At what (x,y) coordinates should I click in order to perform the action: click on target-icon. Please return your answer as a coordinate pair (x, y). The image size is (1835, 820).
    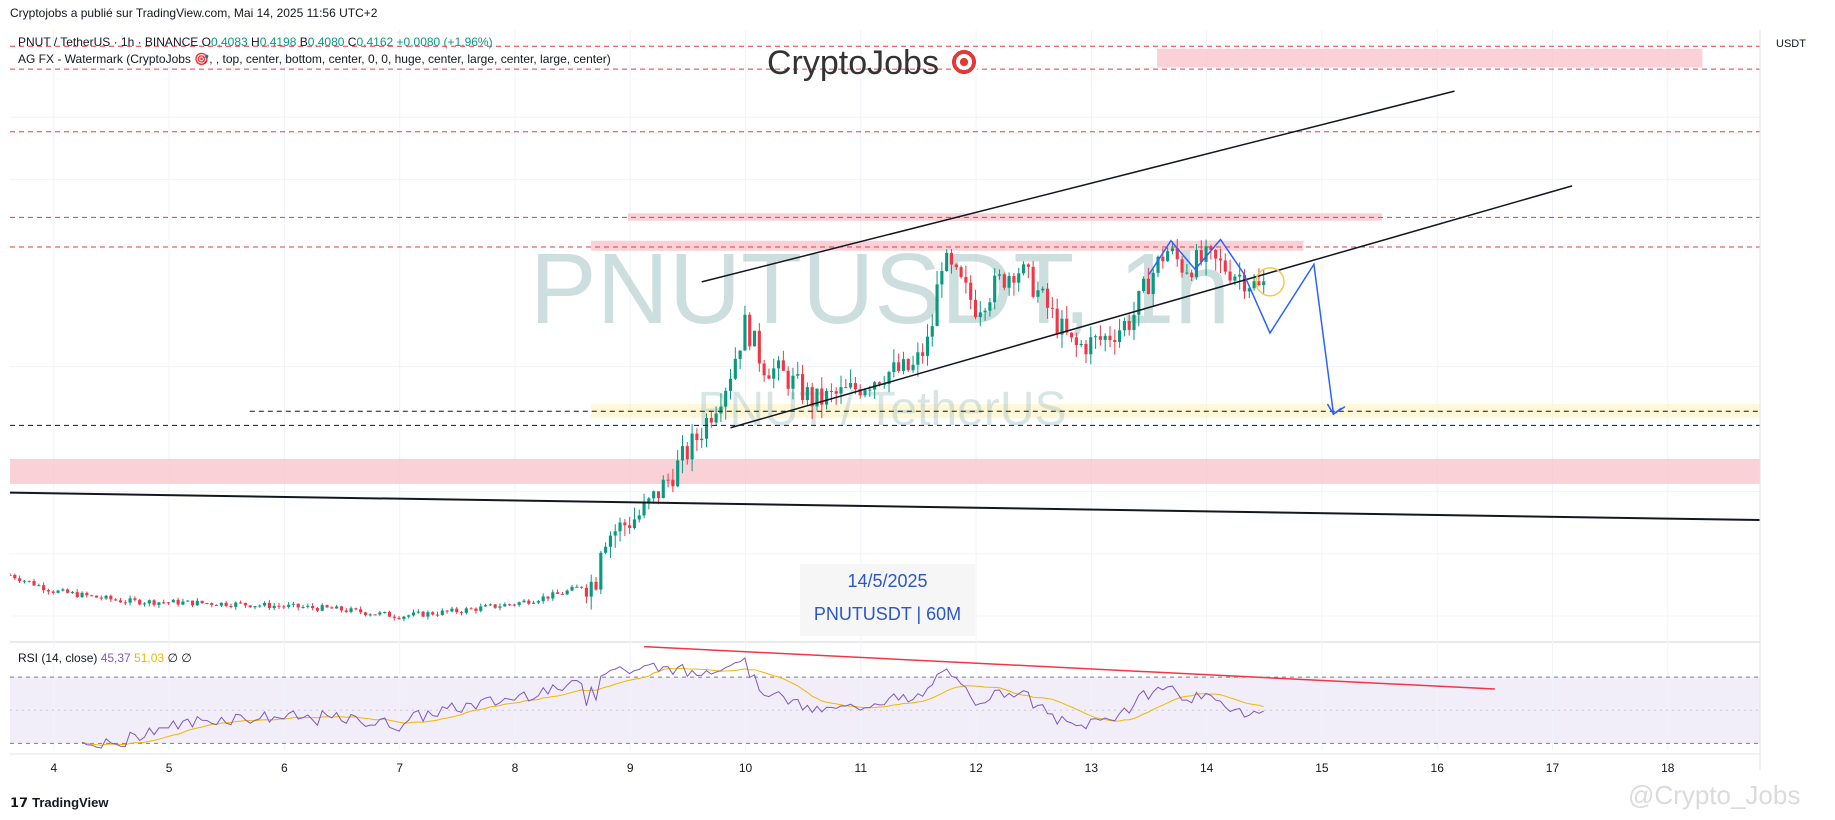
    Looking at the image, I should click on (963, 62).